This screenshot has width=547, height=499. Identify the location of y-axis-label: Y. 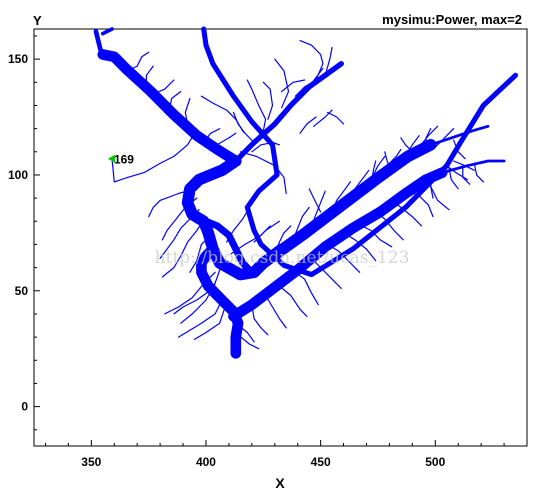
(37, 20).